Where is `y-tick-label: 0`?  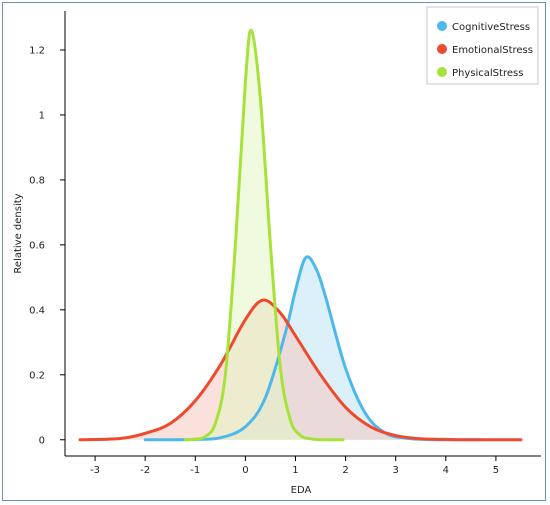
y-tick-label: 0 is located at coordinates (42, 440).